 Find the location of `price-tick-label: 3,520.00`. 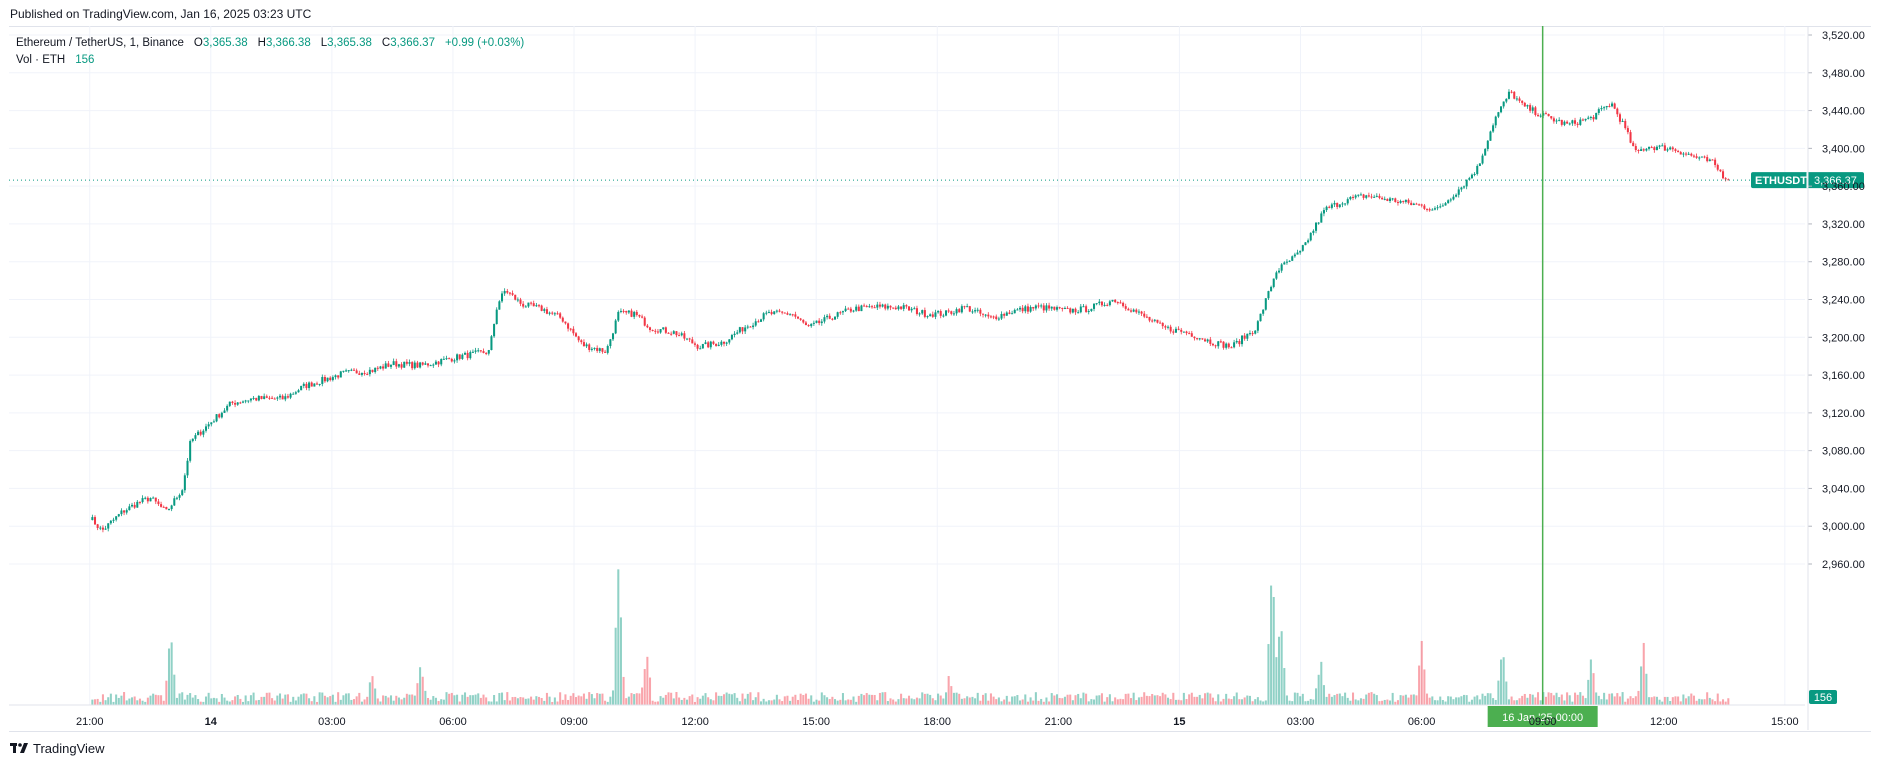

price-tick-label: 3,520.00 is located at coordinates (1843, 36).